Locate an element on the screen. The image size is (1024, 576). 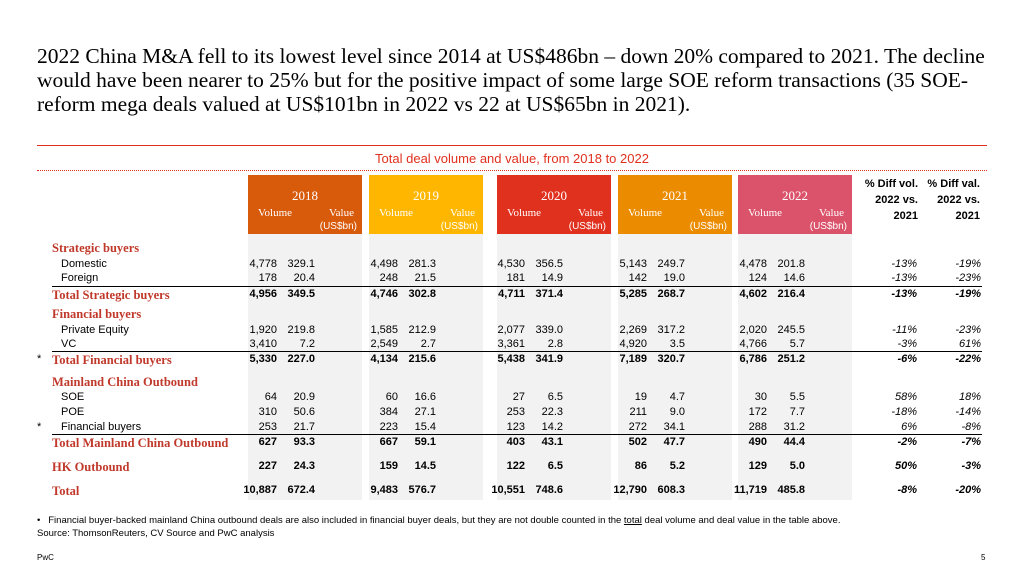
value-cell: 159 is located at coordinates (388, 466).